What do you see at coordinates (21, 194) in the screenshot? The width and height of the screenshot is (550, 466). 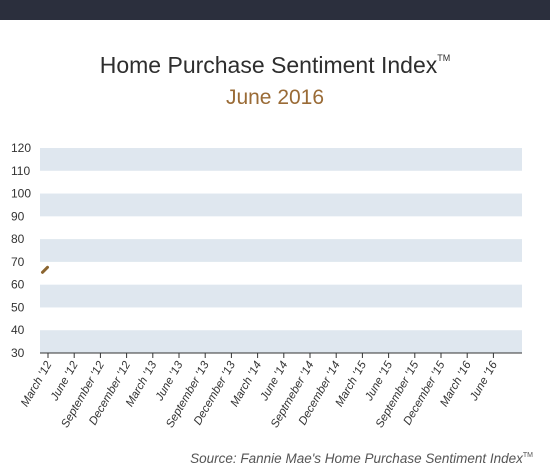 I see `y-tick-label: 100` at bounding box center [21, 194].